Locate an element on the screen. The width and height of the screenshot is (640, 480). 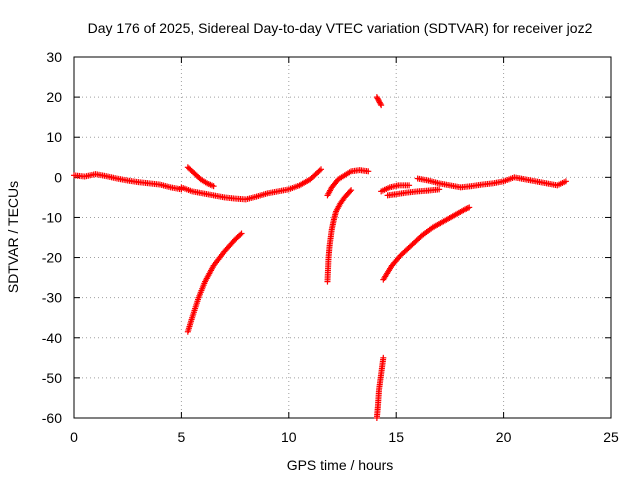
y-tick-label: -50 is located at coordinates (52, 378).